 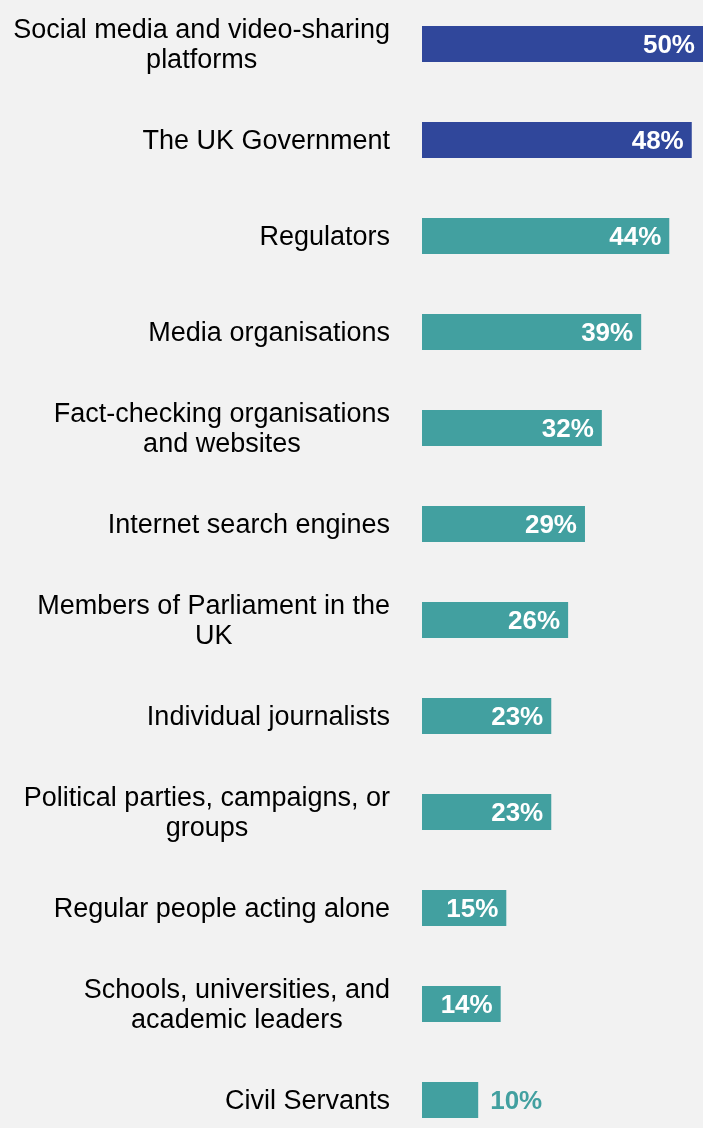 What do you see at coordinates (236, 1004) in the screenshot?
I see `y-tick-label: Schools, universities, and academic leaders` at bounding box center [236, 1004].